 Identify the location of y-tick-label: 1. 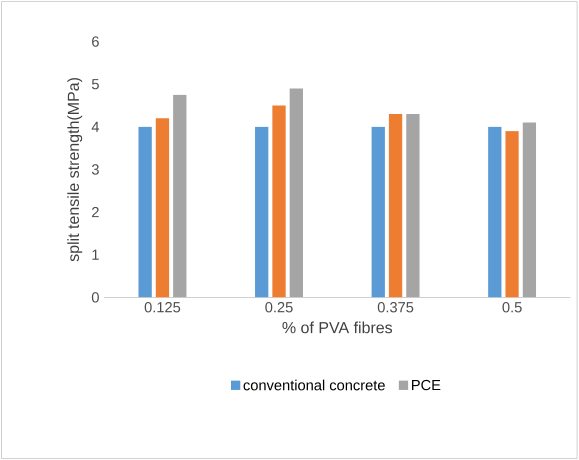
(95, 255).